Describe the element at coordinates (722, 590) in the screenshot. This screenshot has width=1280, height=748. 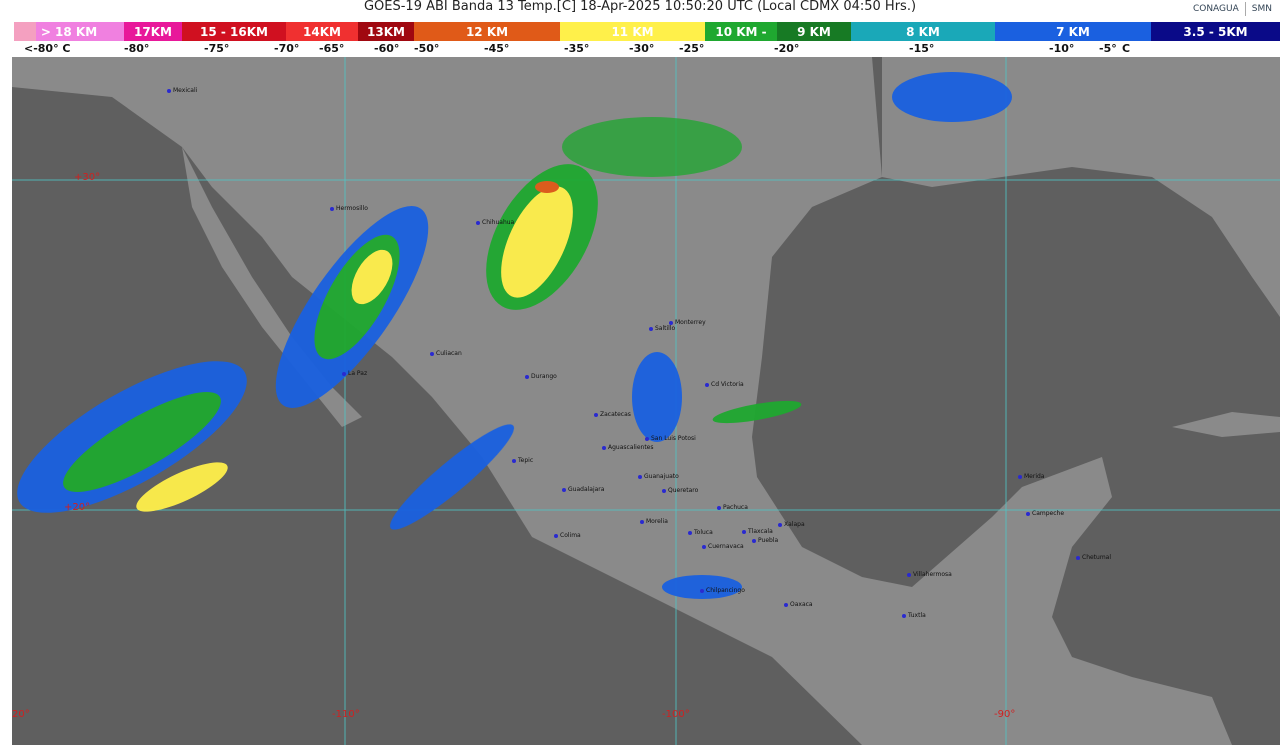
I see `city-label: Chilpancingo` at that location.